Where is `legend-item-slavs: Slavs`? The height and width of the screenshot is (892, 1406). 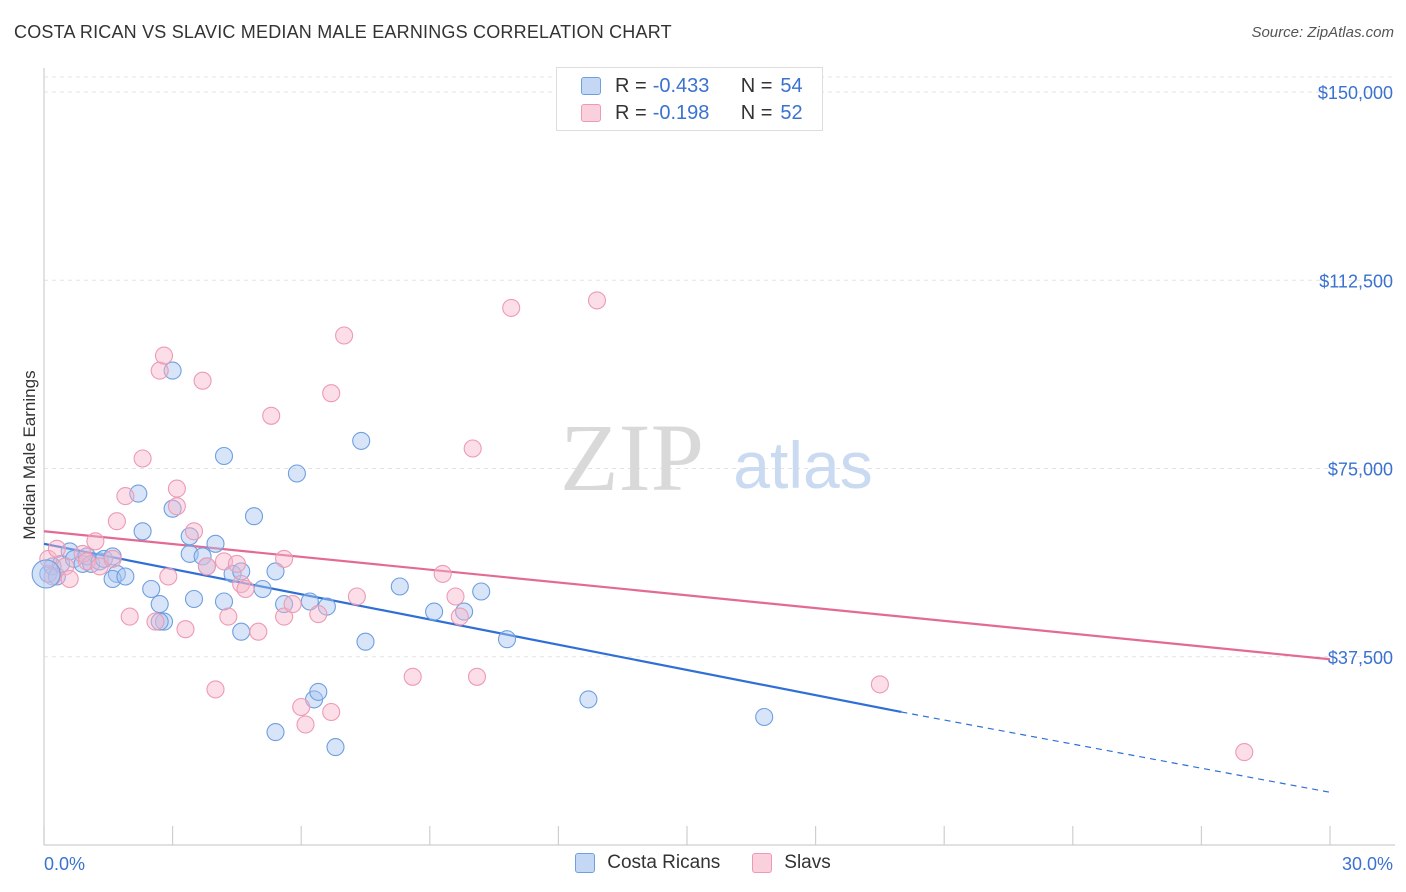
legend-item-slavs: Slavs is located at coordinates (791, 863).